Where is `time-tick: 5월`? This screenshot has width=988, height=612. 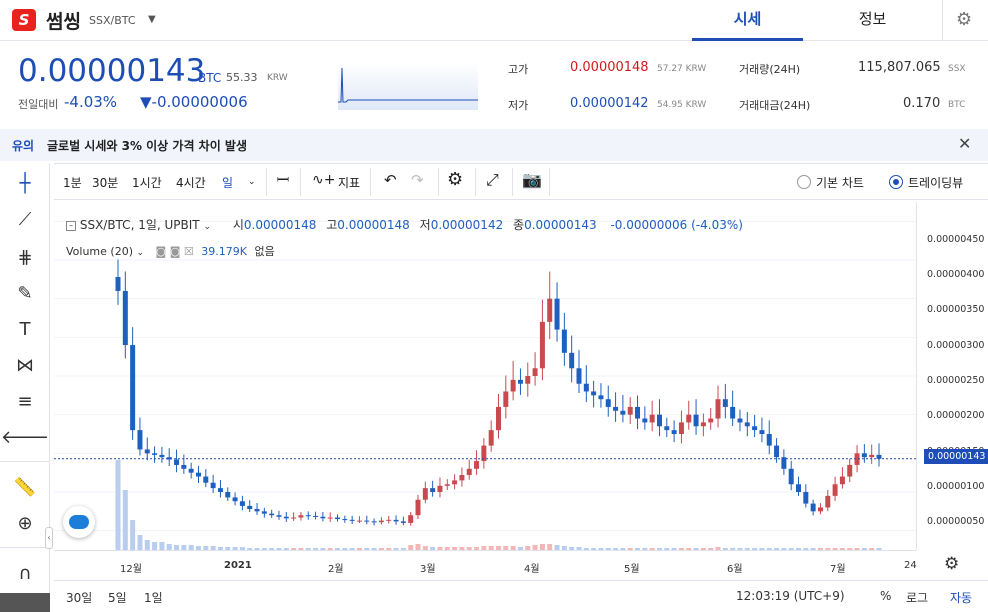
time-tick: 5월 is located at coordinates (632, 569).